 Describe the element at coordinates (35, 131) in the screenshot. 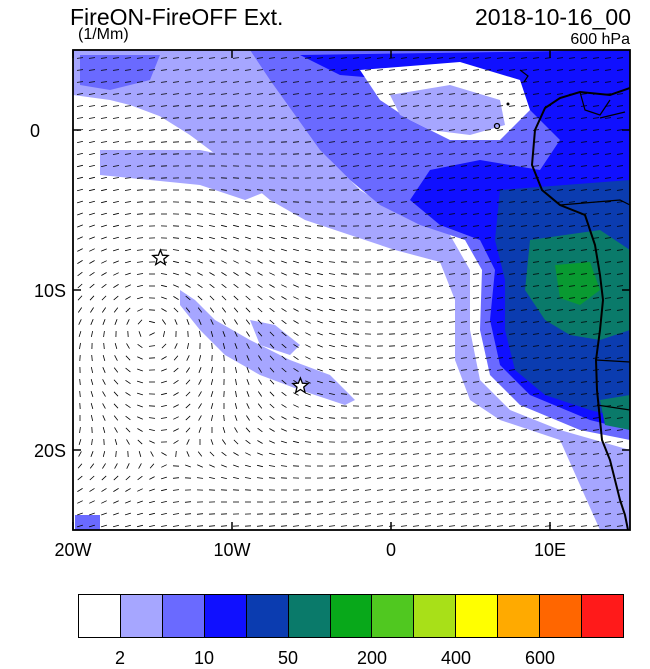

I see `lat-label-0: 0` at that location.